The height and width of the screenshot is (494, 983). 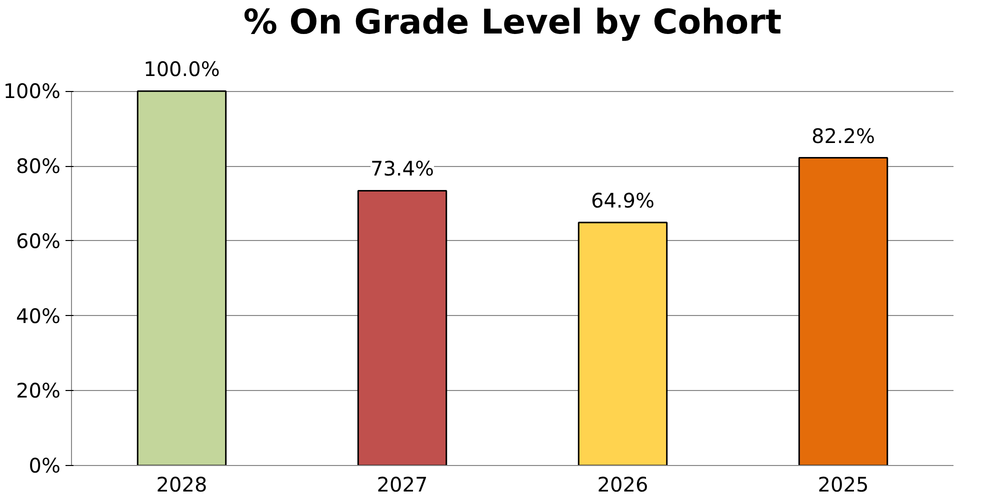 I want to click on y-tick-label: 20%, so click(x=38, y=390).